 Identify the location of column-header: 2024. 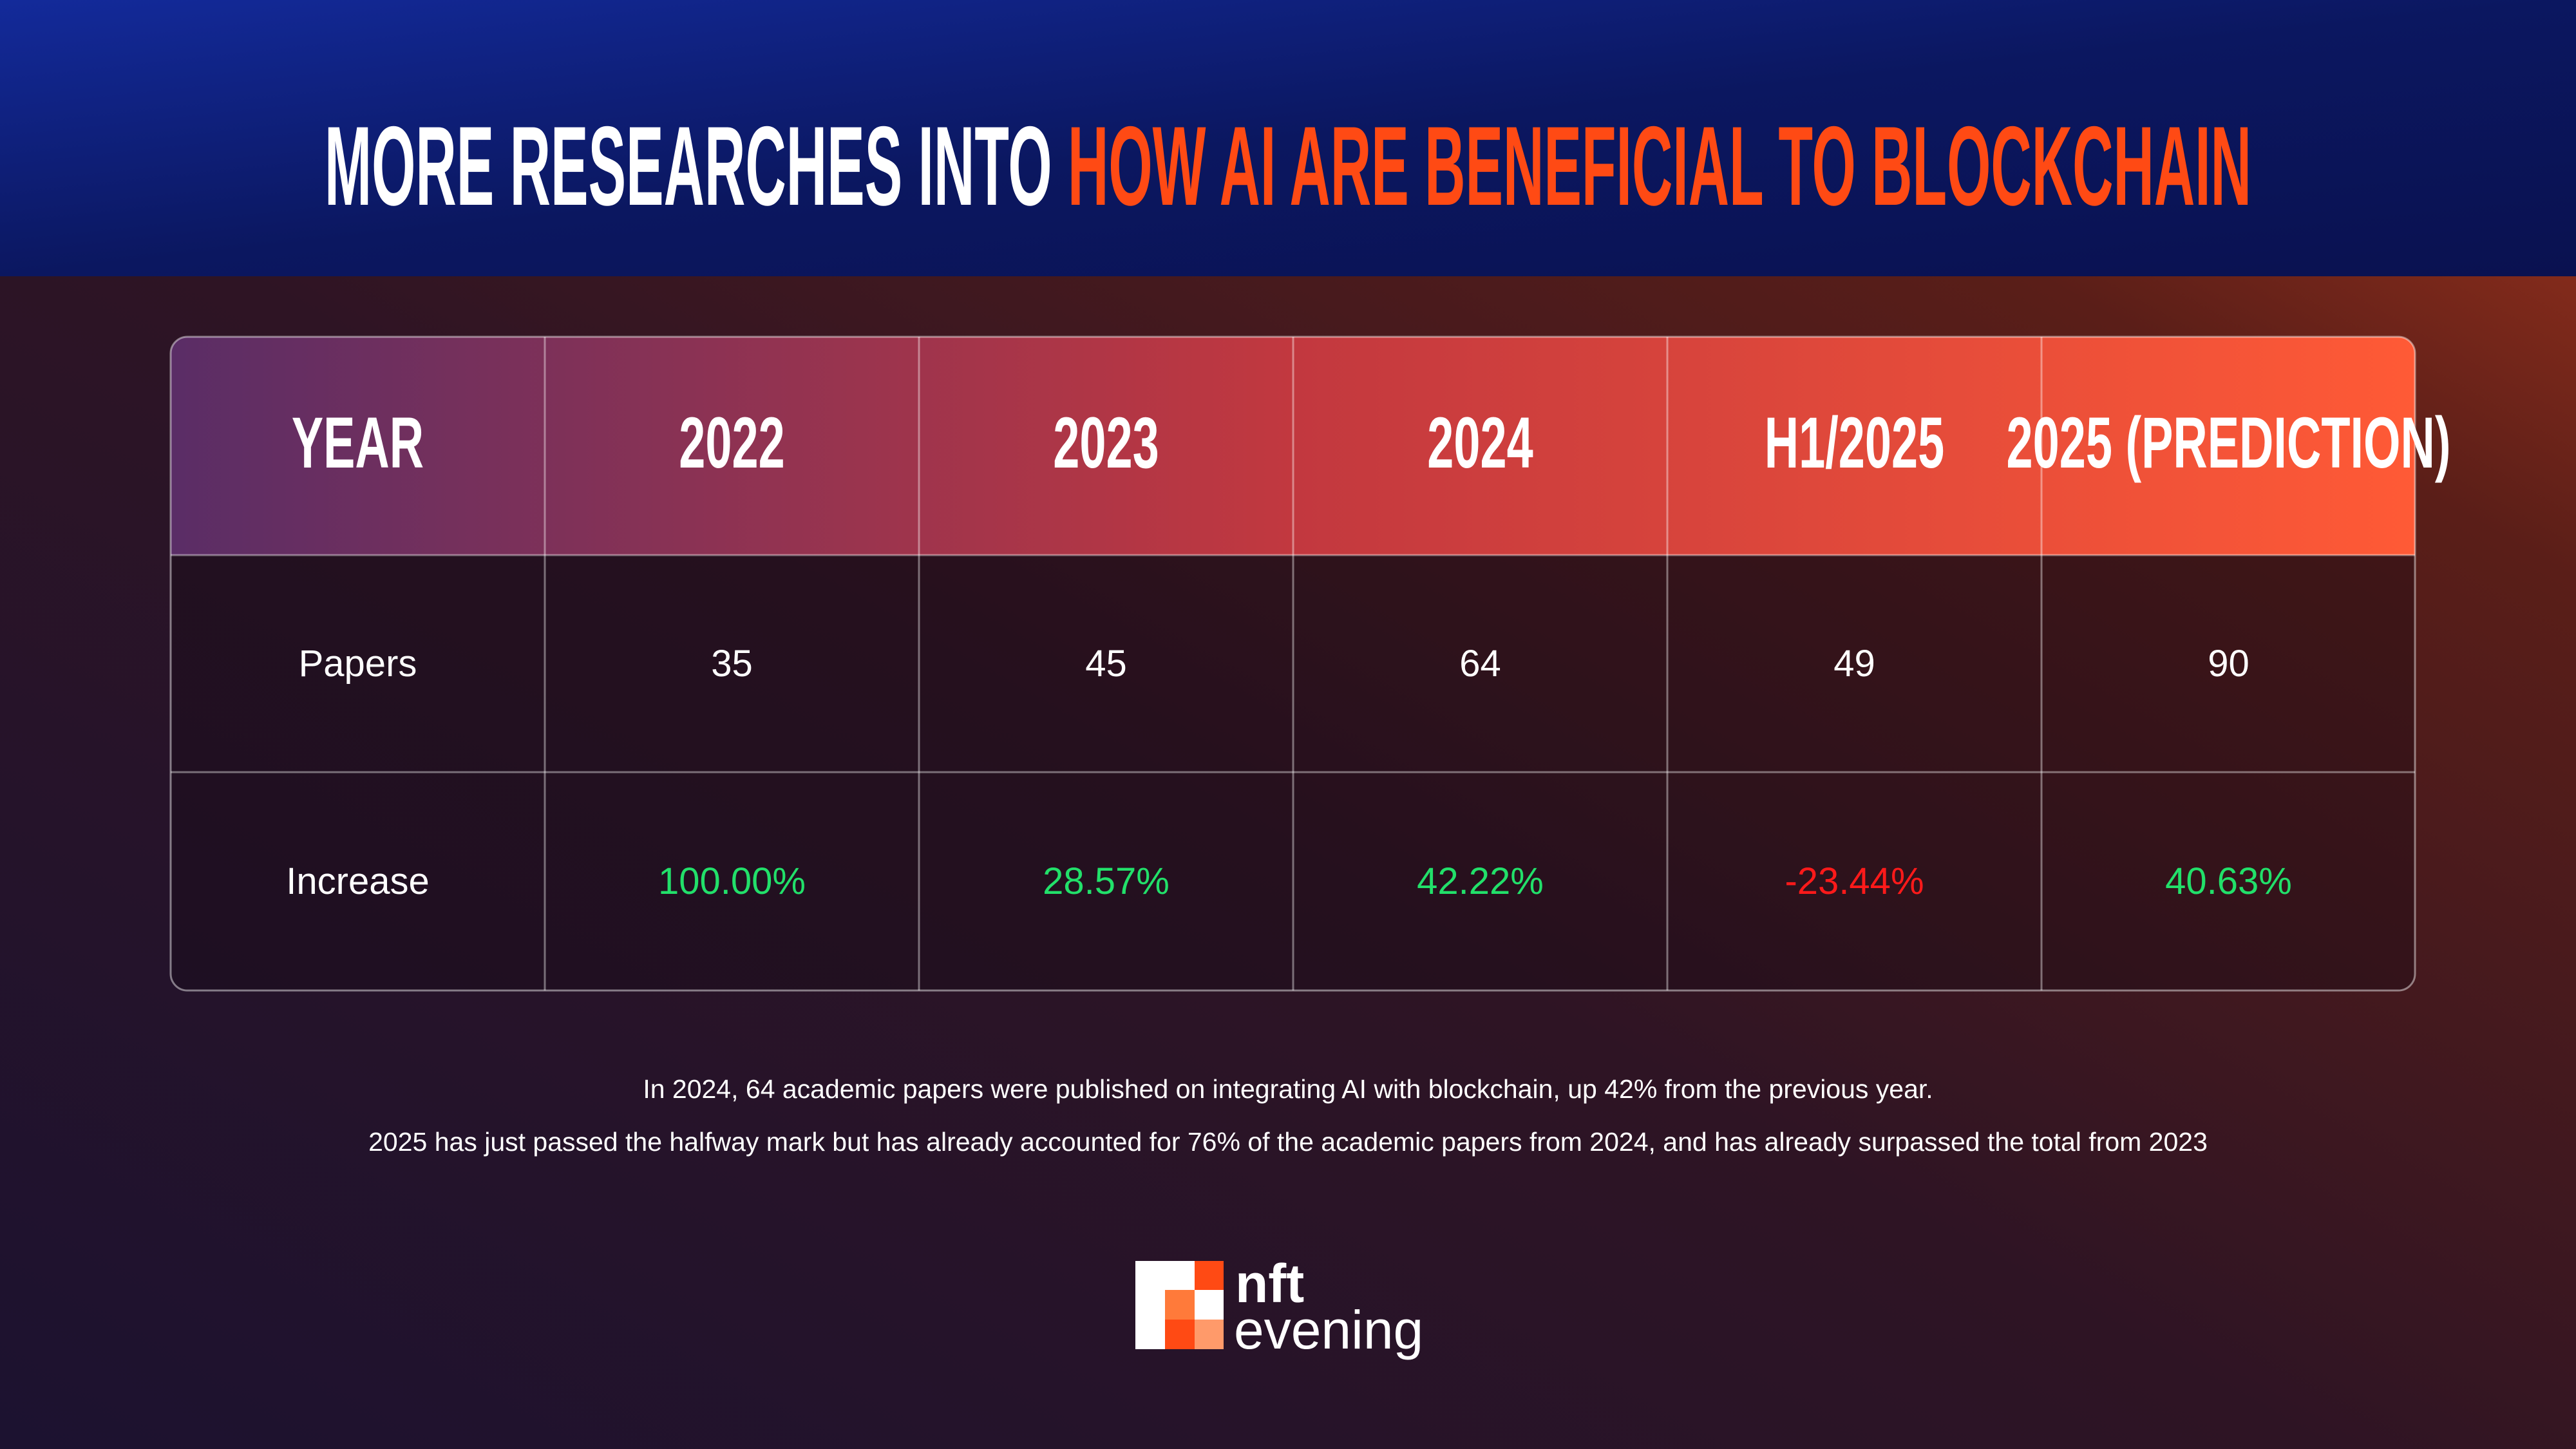
(1480, 444).